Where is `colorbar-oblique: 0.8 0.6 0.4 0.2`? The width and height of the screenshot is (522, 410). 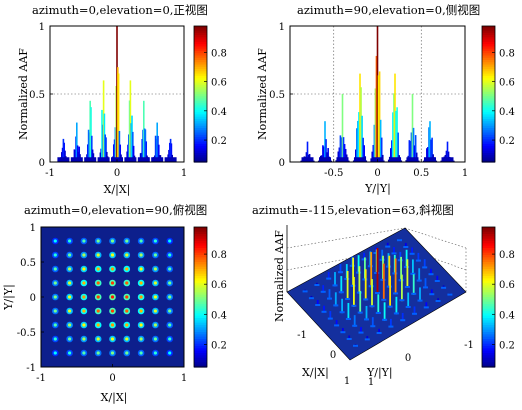 colorbar-oblique: 0.8 0.6 0.4 0.2 is located at coordinates (498, 297).